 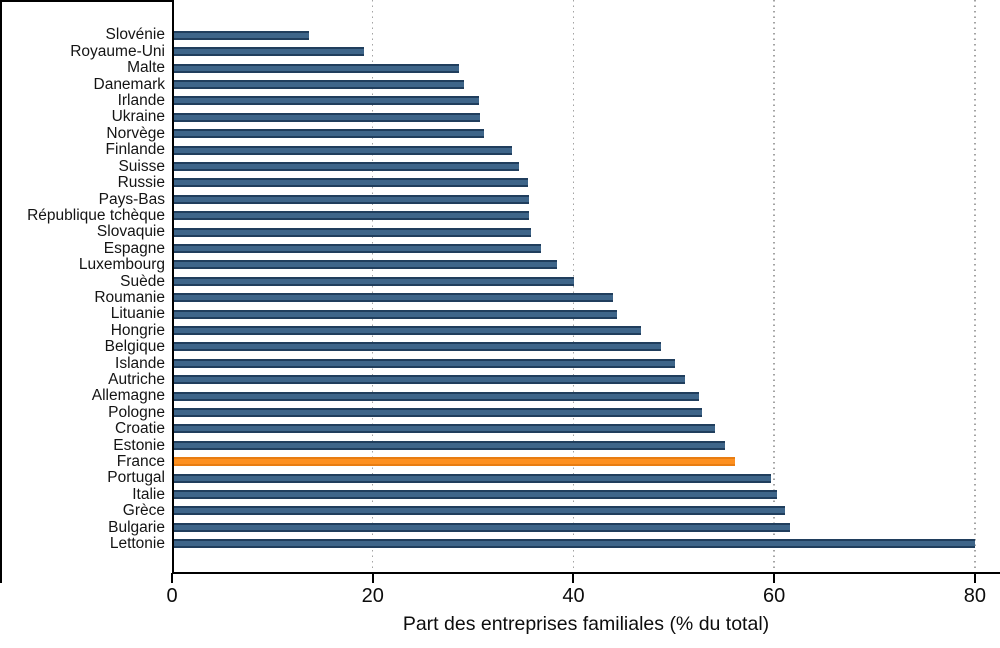 What do you see at coordinates (134, 248) in the screenshot?
I see `category-label: Espagne` at bounding box center [134, 248].